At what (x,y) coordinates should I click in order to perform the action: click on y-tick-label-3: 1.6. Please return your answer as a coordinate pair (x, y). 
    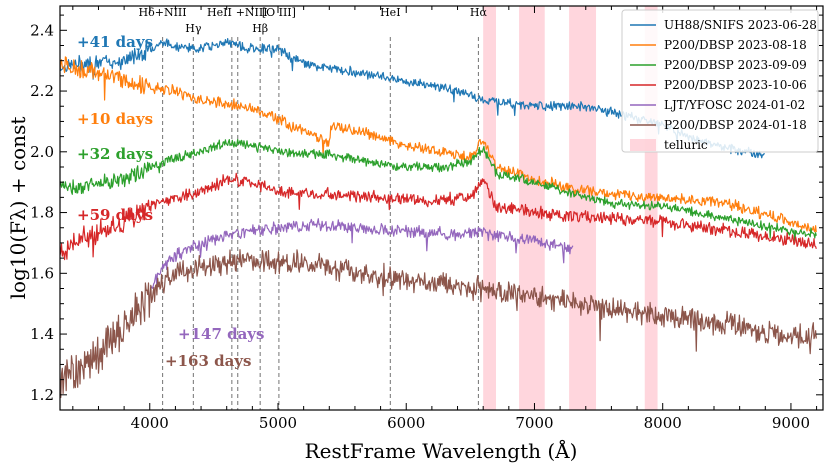
    Looking at the image, I should click on (42, 273).